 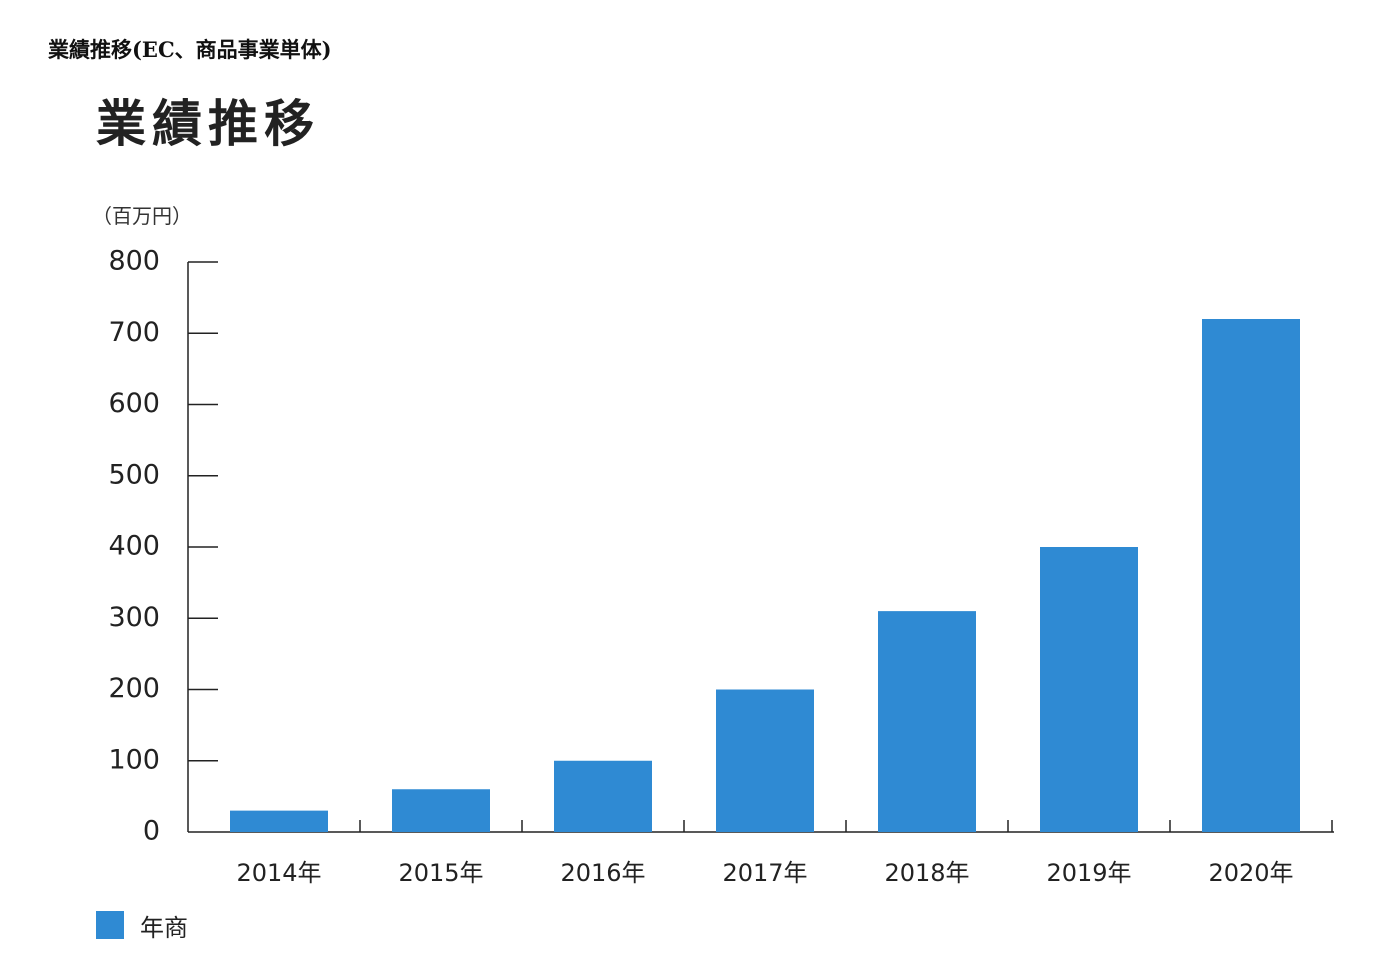 I want to click on legend: 年商, so click(x=142, y=926).